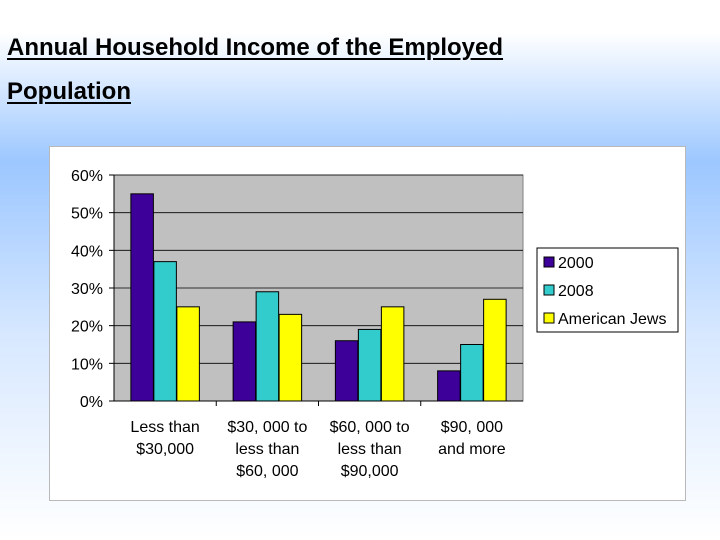 Image resolution: width=720 pixels, height=540 pixels. Describe the element at coordinates (255, 47) in the screenshot. I see `title-line-1: Annual Household Income of the Employed` at that location.